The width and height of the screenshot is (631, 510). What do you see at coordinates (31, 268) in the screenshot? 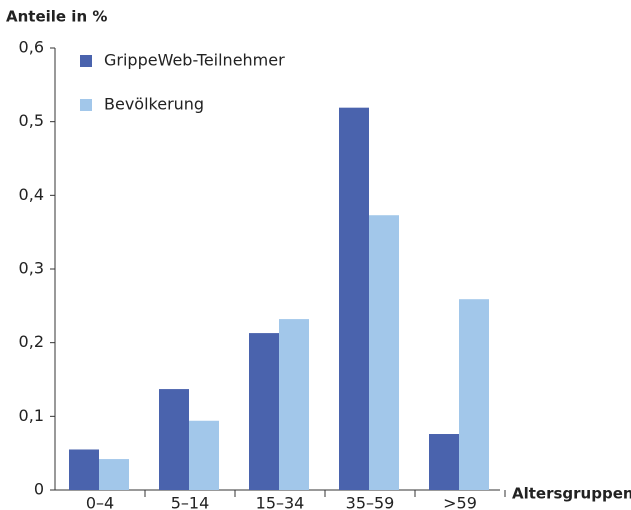
I see `y-tick-label: 0,3` at bounding box center [31, 268].